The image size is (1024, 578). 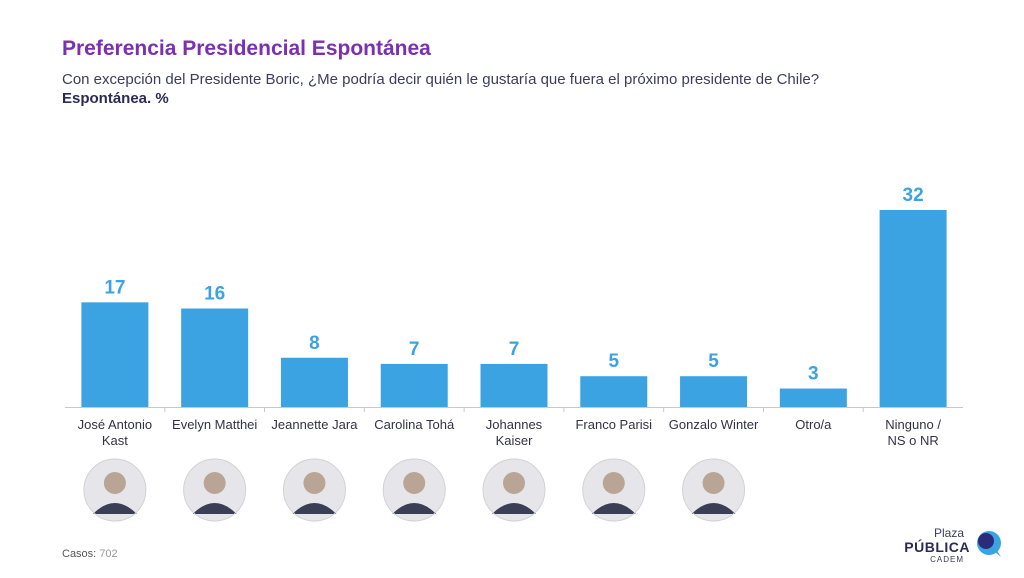 I want to click on value-label-8: 32, so click(x=913, y=195).